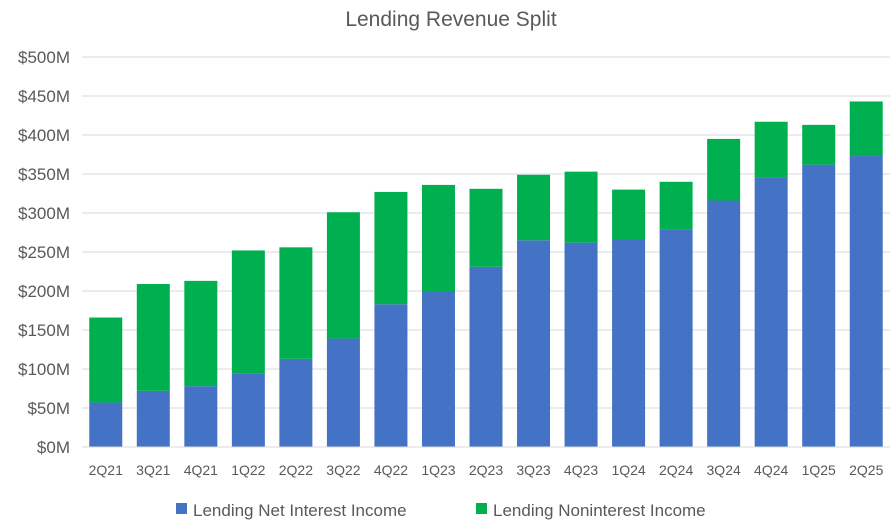  Describe the element at coordinates (44, 135) in the screenshot. I see `y-tick-label: $400M` at that location.